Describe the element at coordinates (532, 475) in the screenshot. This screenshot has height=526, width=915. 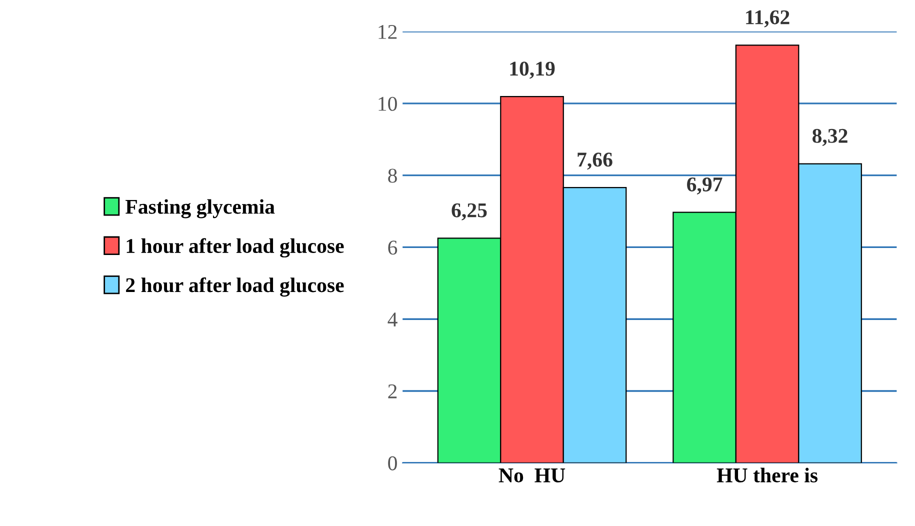
I see `x-tick-label: No HU` at that location.